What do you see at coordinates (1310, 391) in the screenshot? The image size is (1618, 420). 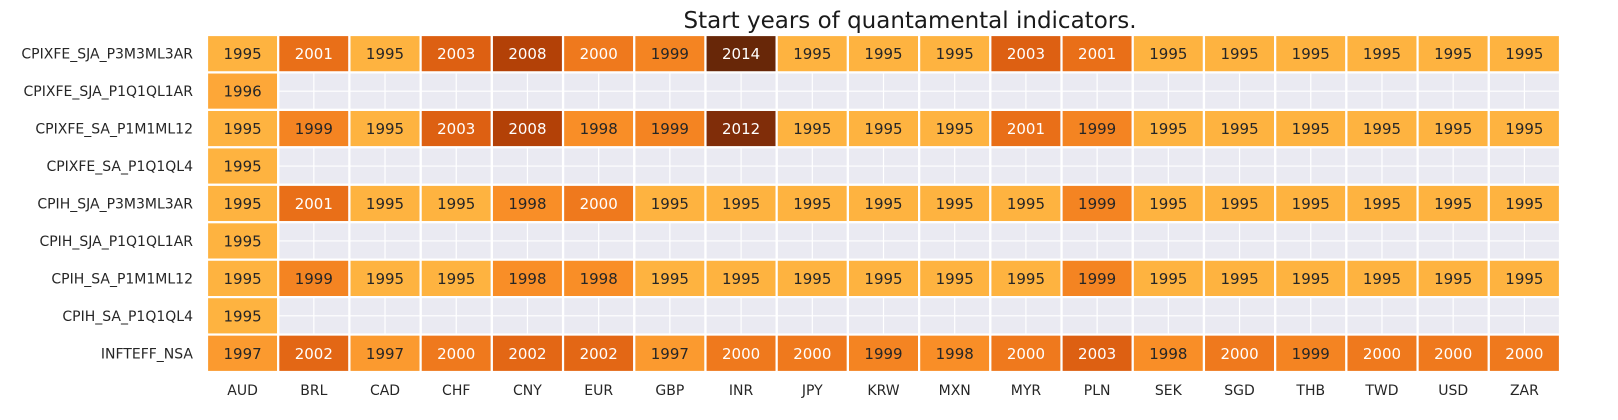 I see `x-tick-label: THB` at bounding box center [1310, 391].